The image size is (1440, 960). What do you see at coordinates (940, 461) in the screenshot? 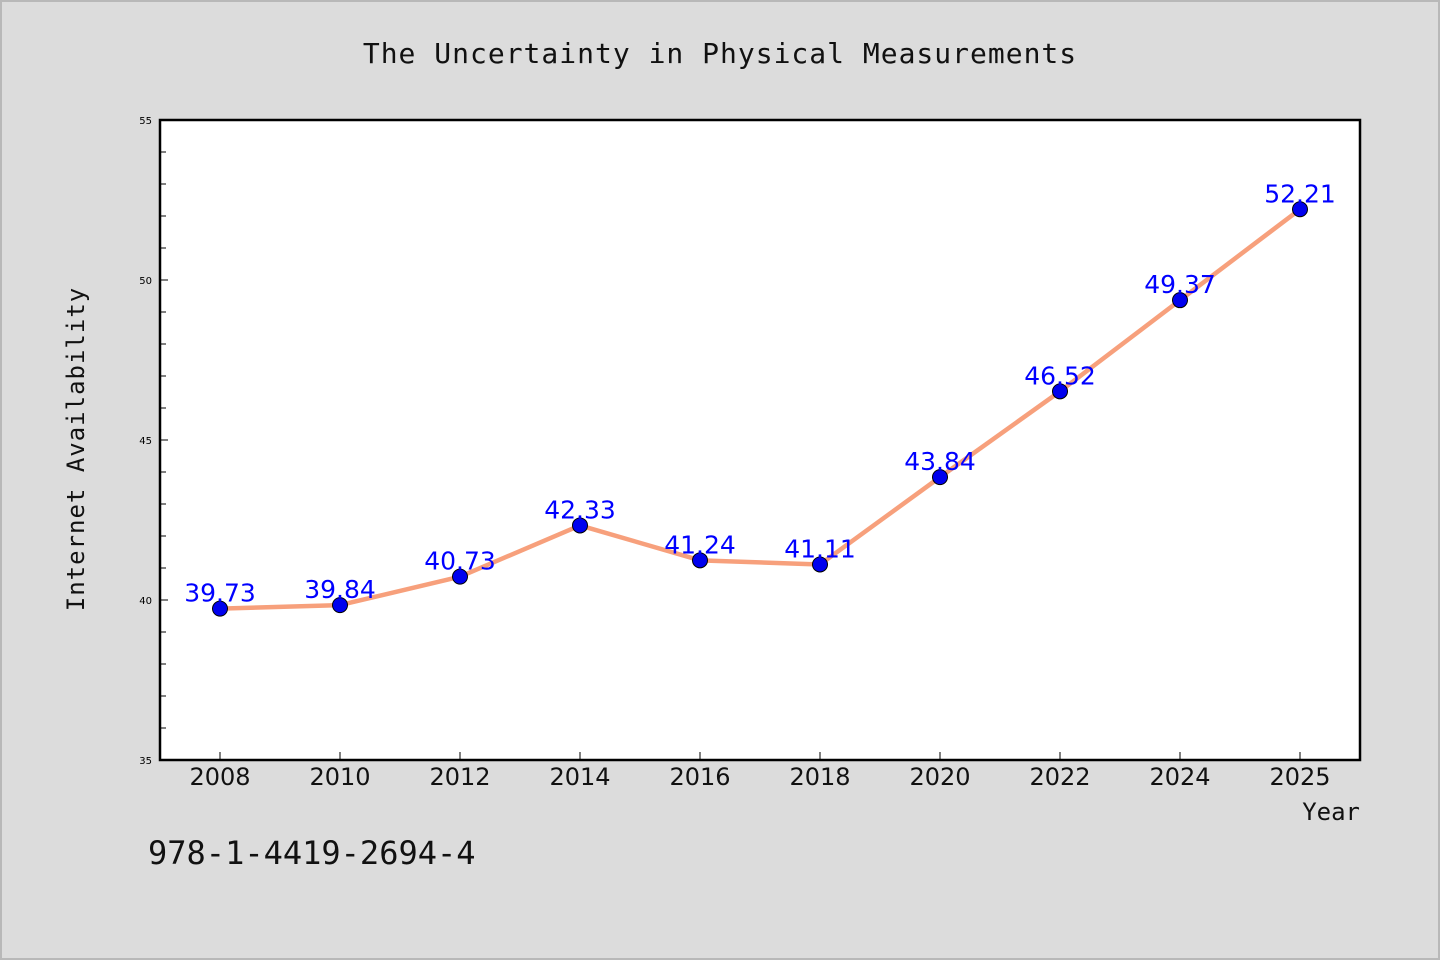
I see `data-label: 43.84` at bounding box center [940, 461].